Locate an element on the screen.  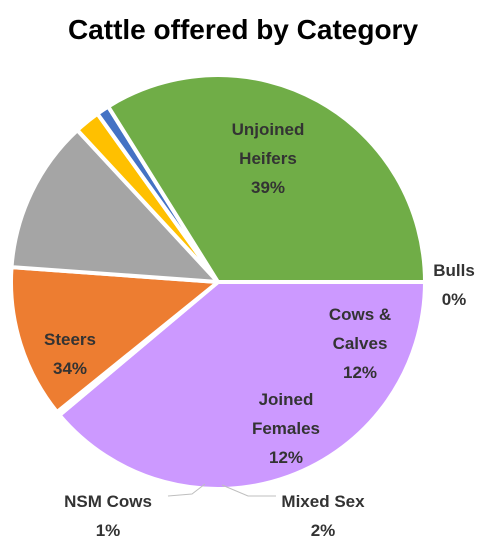
slice-name-label: Steers is located at coordinates (70, 339).